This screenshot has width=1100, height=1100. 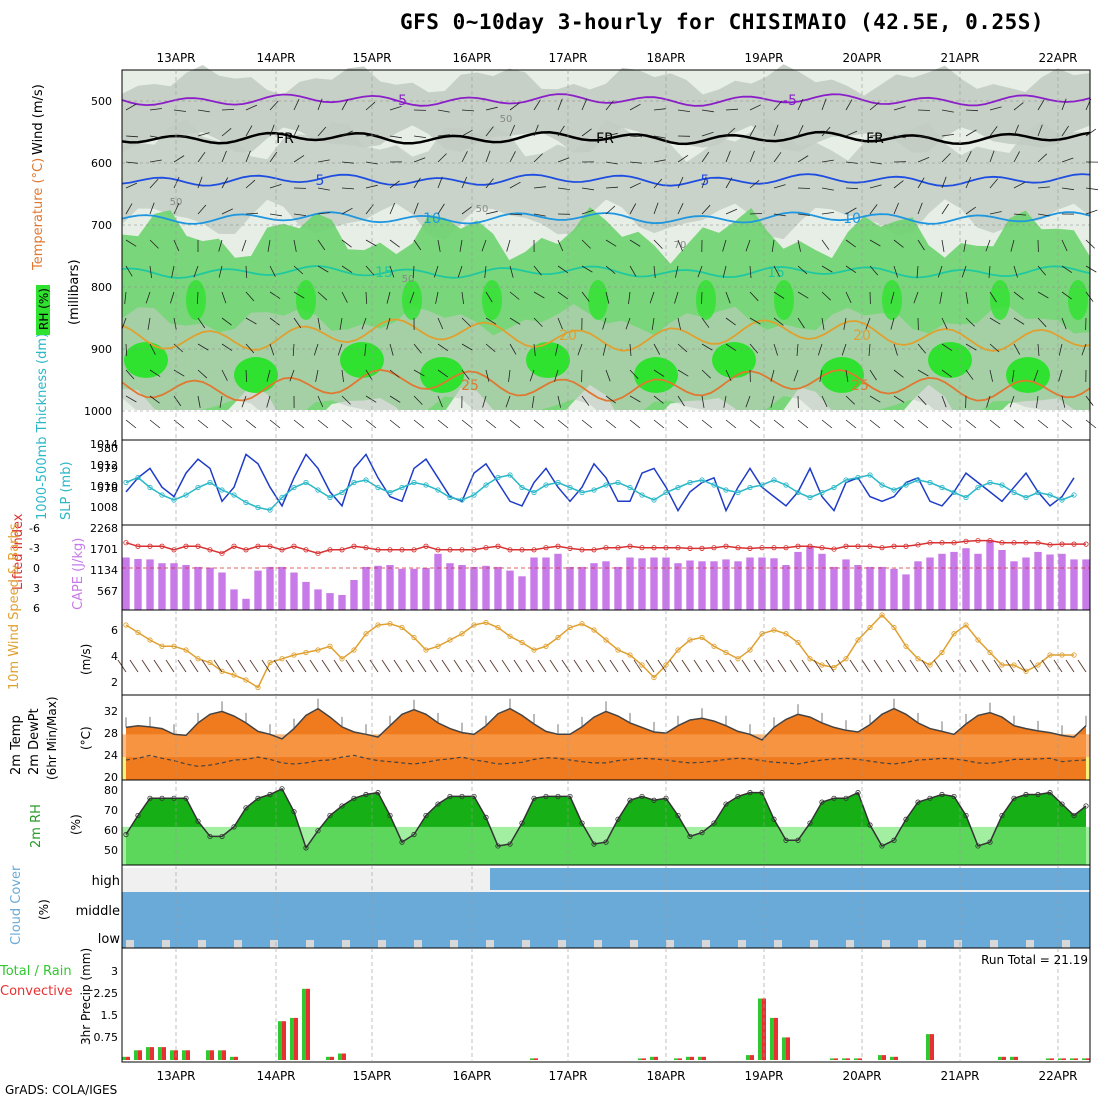 I want to click on date-label-top: 19APR, so click(x=763, y=58).